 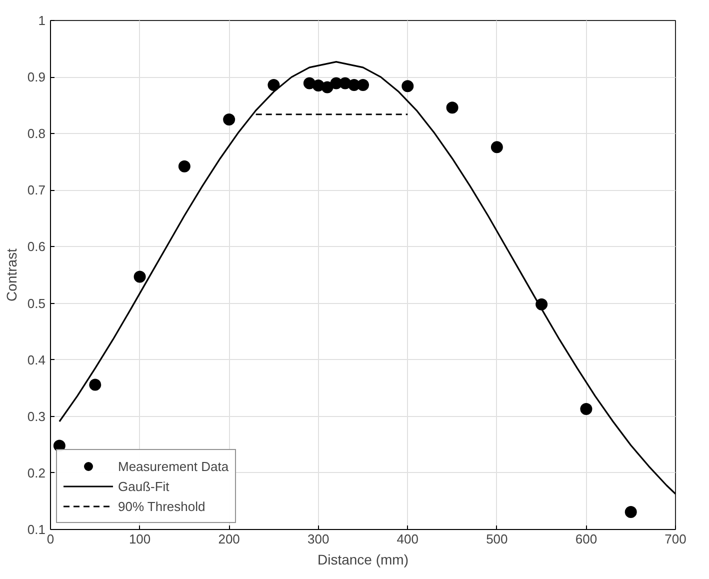 I want to click on x-tick-label: 100, so click(x=139, y=539).